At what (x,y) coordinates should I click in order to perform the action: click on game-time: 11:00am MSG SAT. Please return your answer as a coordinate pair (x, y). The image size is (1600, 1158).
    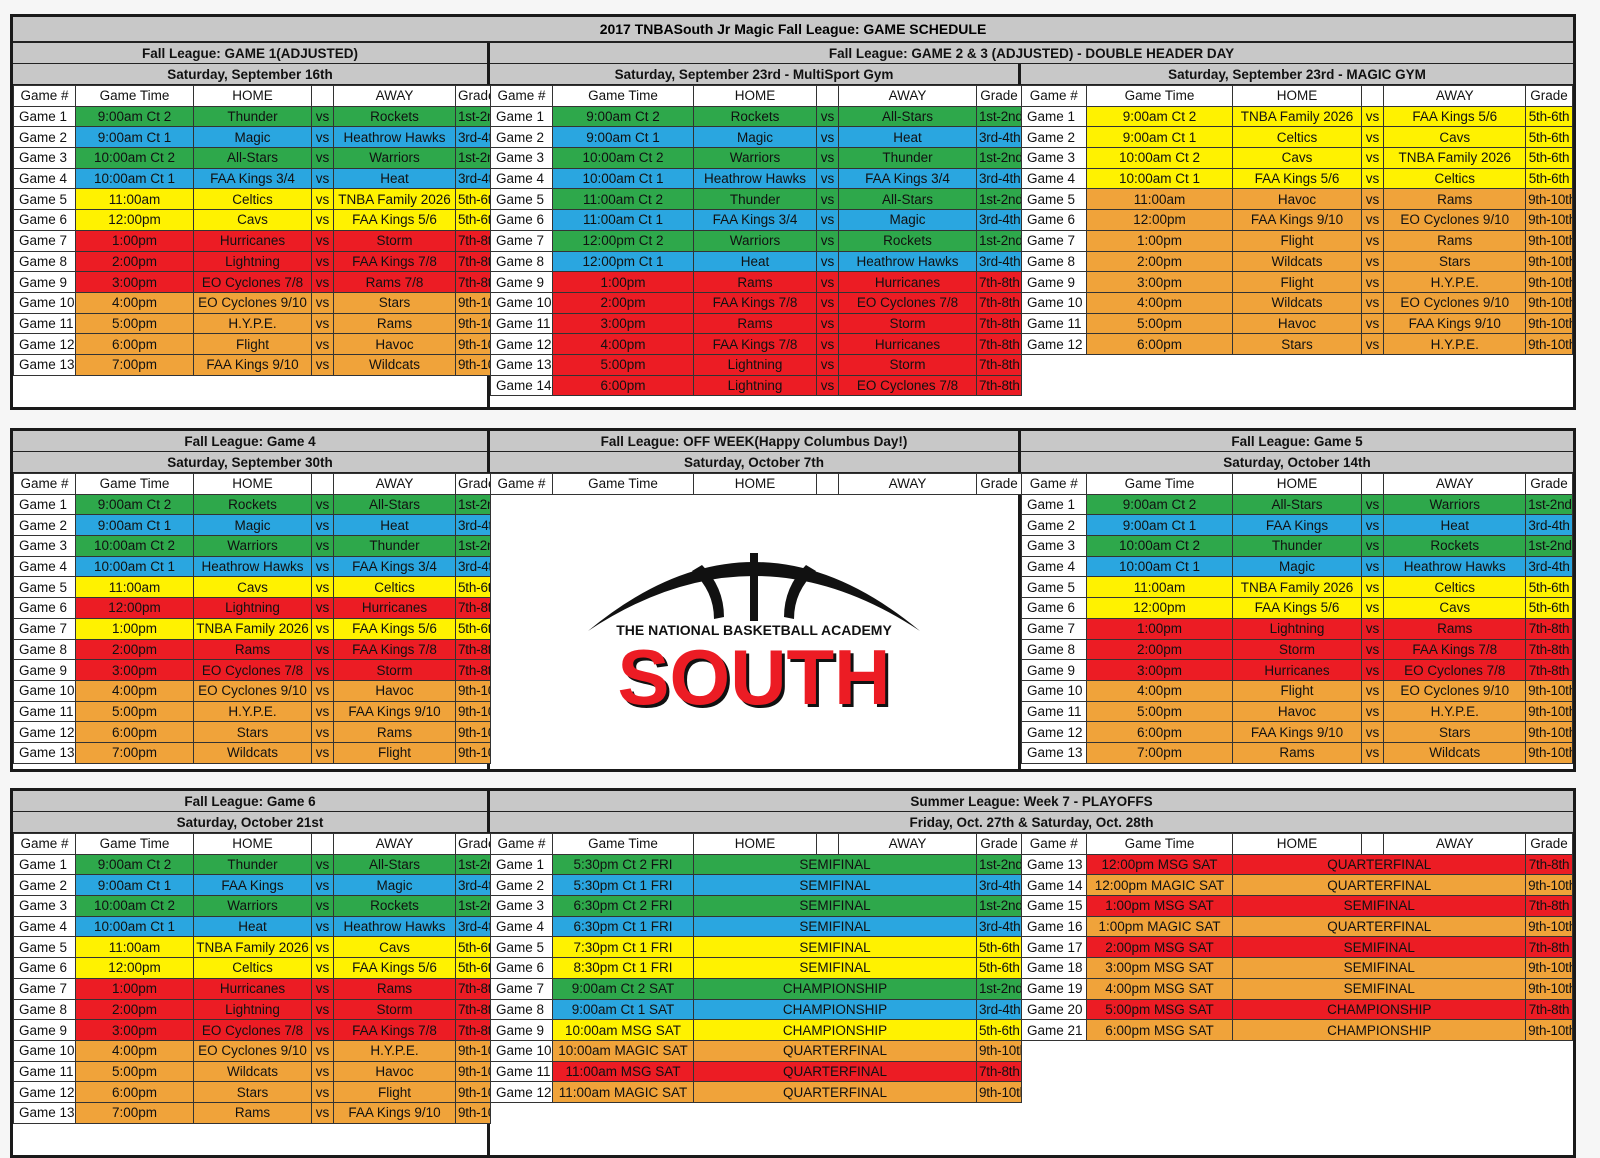
    Looking at the image, I should click on (623, 1071).